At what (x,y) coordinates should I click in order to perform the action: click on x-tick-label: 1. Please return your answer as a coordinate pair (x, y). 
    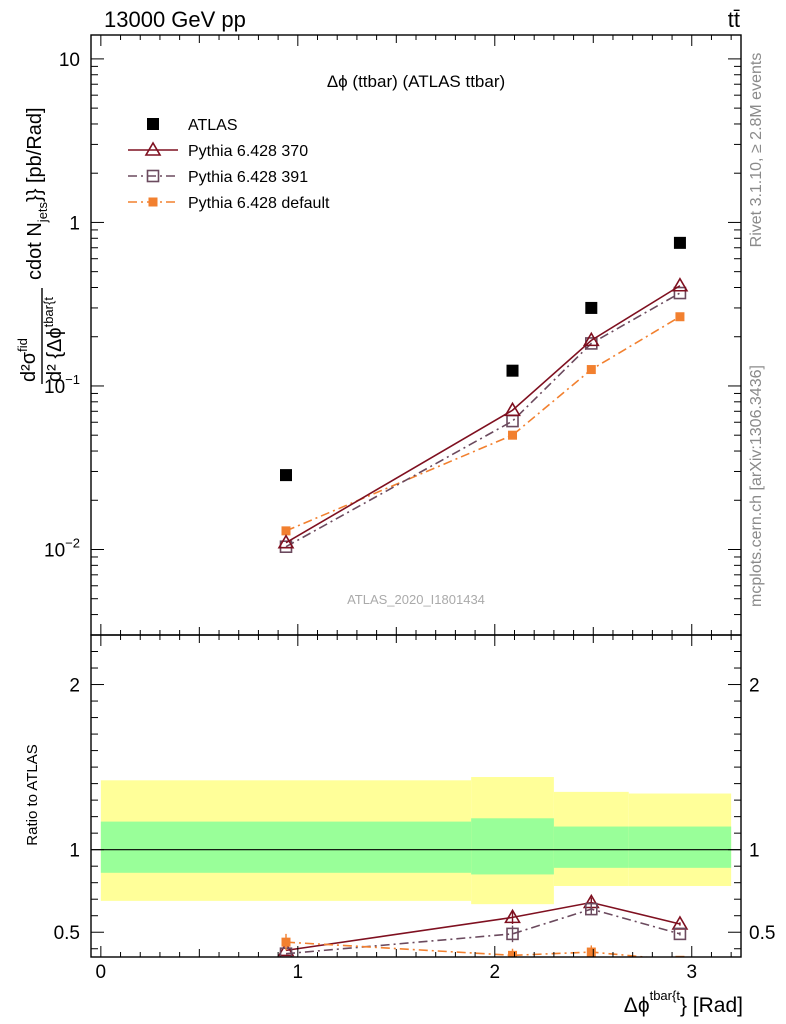
    Looking at the image, I should click on (298, 972).